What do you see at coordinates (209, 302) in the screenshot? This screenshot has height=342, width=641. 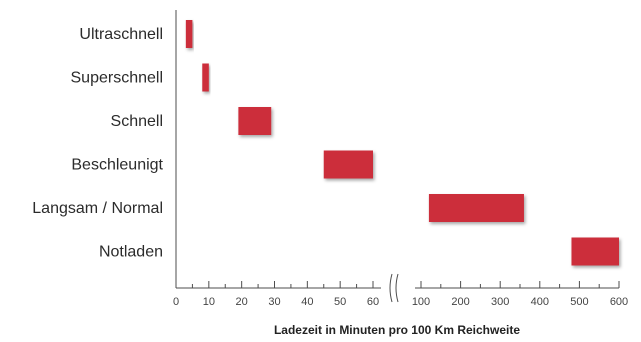 I see `x-tick-label-10: 10` at bounding box center [209, 302].